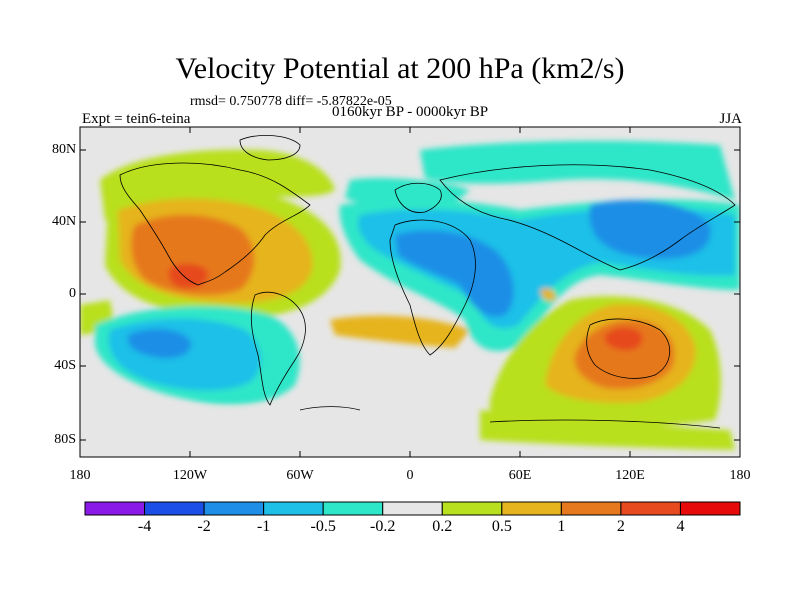  What do you see at coordinates (291, 101) in the screenshot?
I see `stats-label: rmsd= 0.750778 diff= -5.87822e-05` at bounding box center [291, 101].